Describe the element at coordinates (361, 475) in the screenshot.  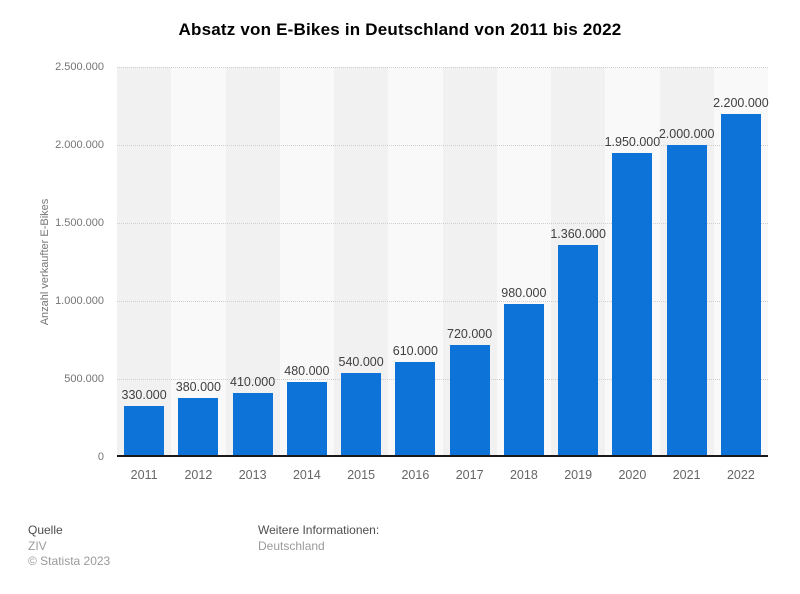
I see `x-tick-2015: 2015` at that location.